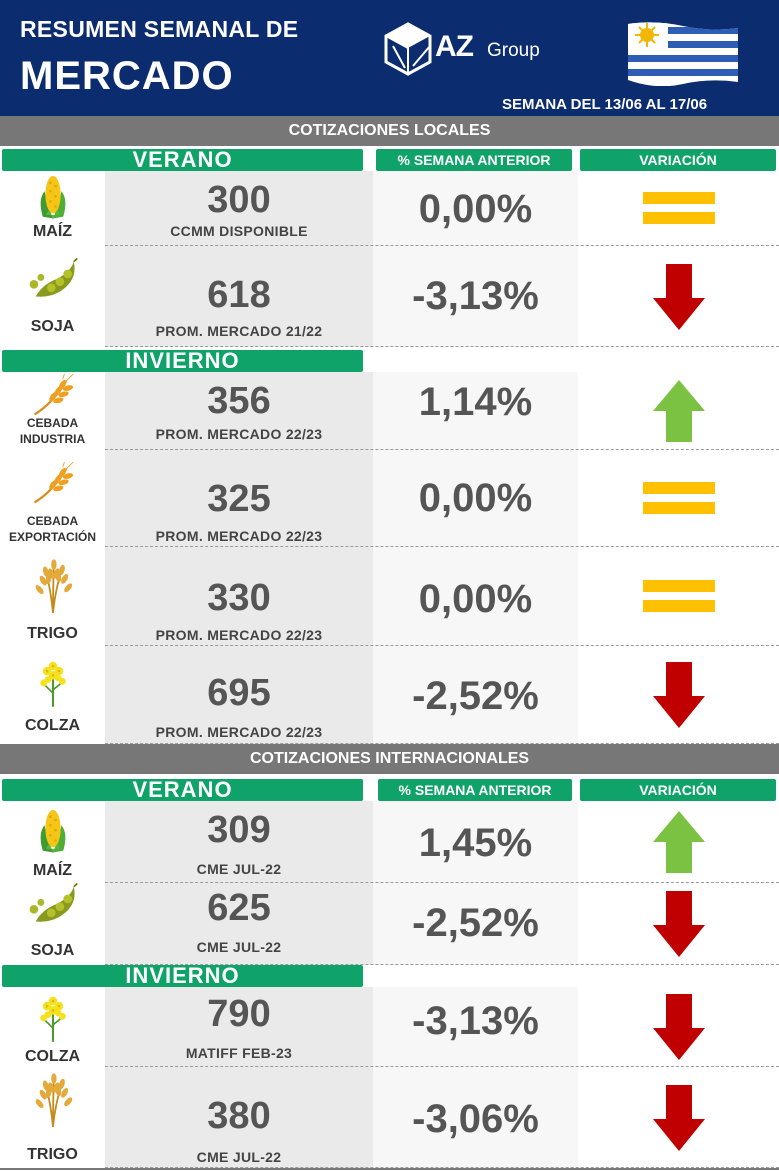 This screenshot has height=1172, width=779. What do you see at coordinates (159, 29) in the screenshot?
I see `title-line1: RESUMEN SEMANAL DE` at bounding box center [159, 29].